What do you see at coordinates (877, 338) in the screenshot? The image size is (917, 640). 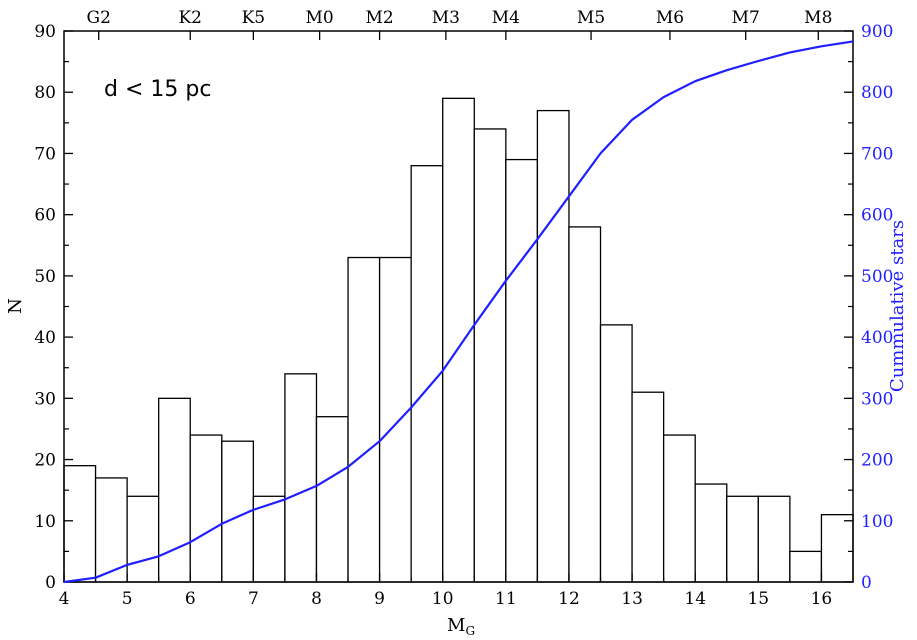 I see `y2-tick-label: 400` at bounding box center [877, 338].